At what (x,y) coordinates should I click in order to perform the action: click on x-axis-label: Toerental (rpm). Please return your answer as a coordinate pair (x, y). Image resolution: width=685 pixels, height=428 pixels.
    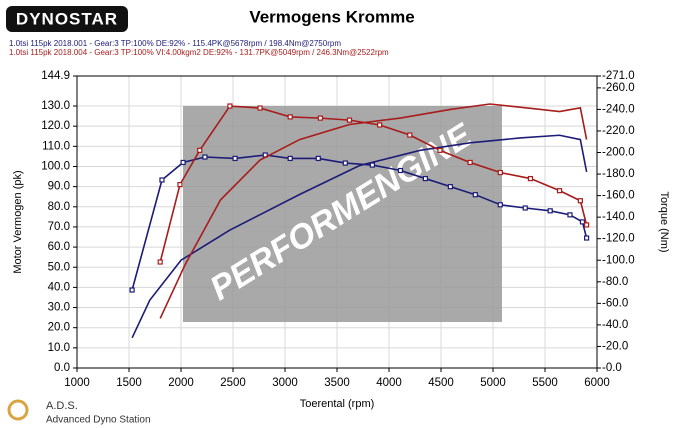
    Looking at the image, I should click on (337, 404).